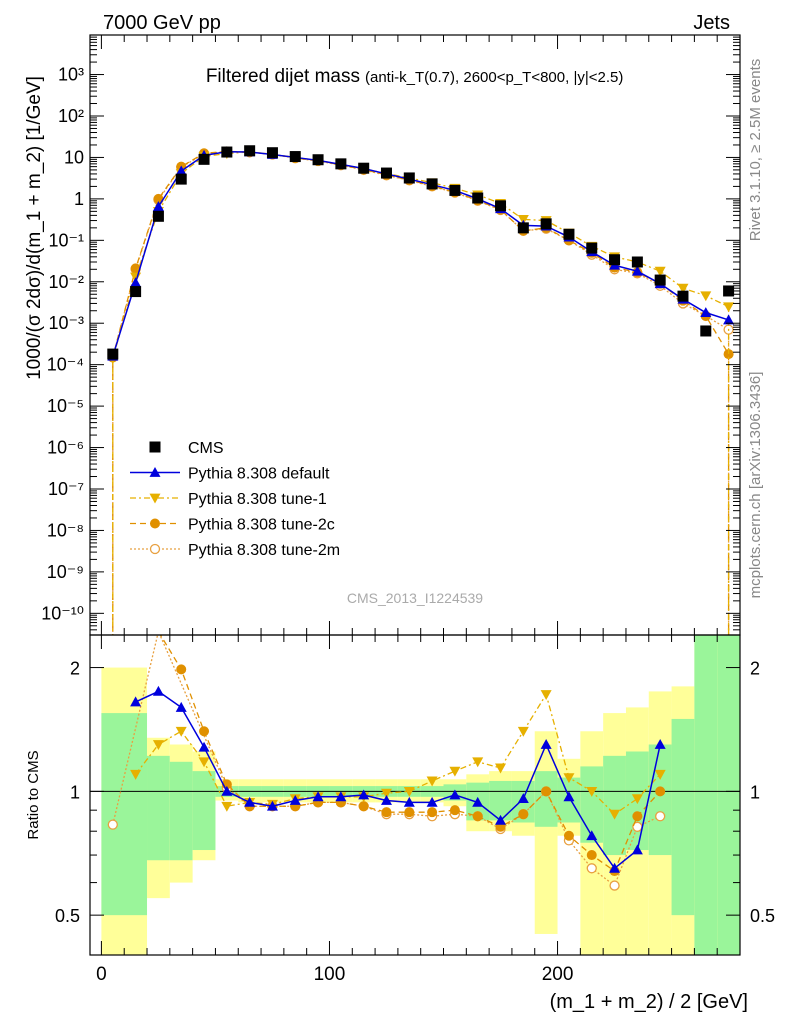 The width and height of the screenshot is (786, 1024). I want to click on y-tick-label: 10⁻³, so click(66, 323).